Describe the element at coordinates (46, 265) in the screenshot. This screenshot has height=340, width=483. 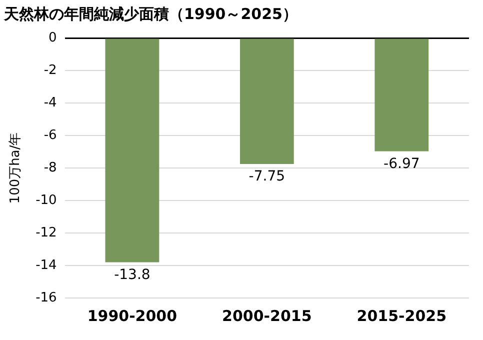
I see `y-tick-label: -14` at that location.